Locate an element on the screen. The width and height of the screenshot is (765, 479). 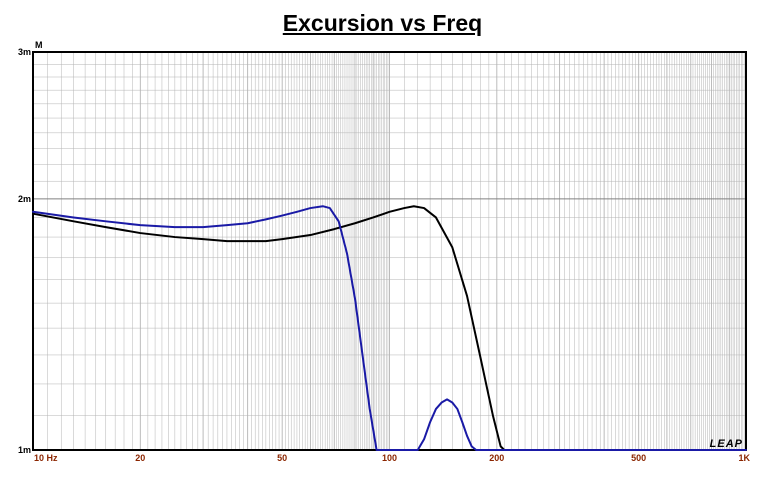
y-tick-label: 1m is located at coordinates (24, 450).